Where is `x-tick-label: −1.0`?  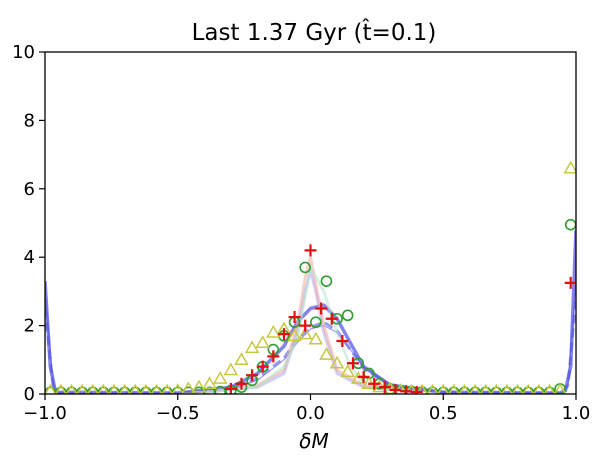 x-tick-label: −1.0 is located at coordinates (45, 413).